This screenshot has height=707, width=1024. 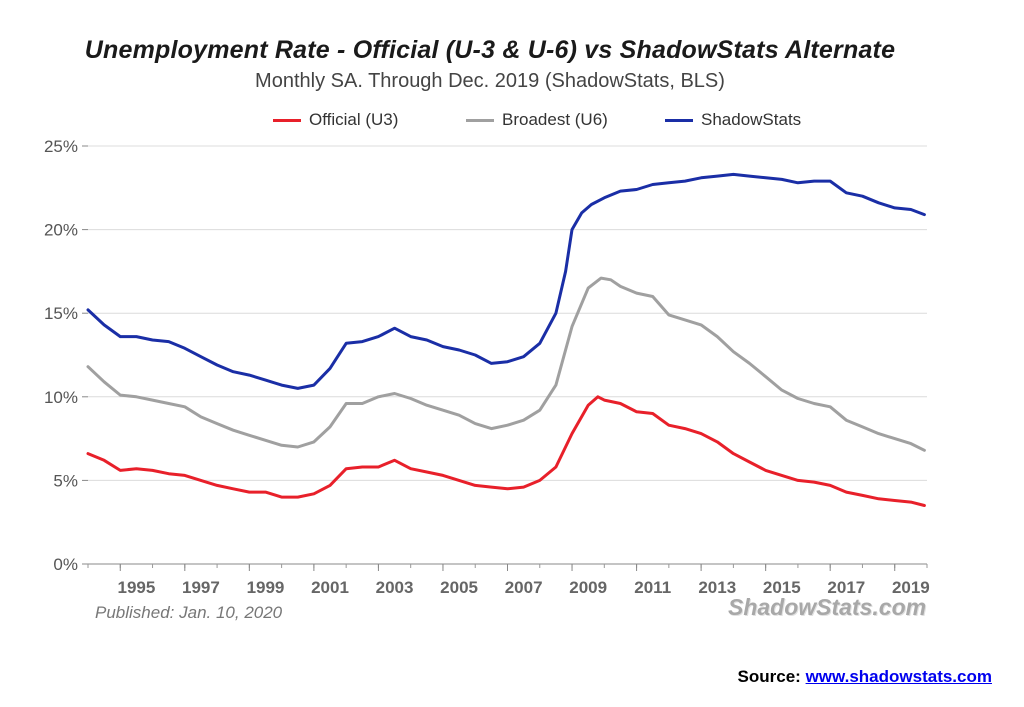 I want to click on legend-label-shadowstats: ShadowStats, so click(x=751, y=119).